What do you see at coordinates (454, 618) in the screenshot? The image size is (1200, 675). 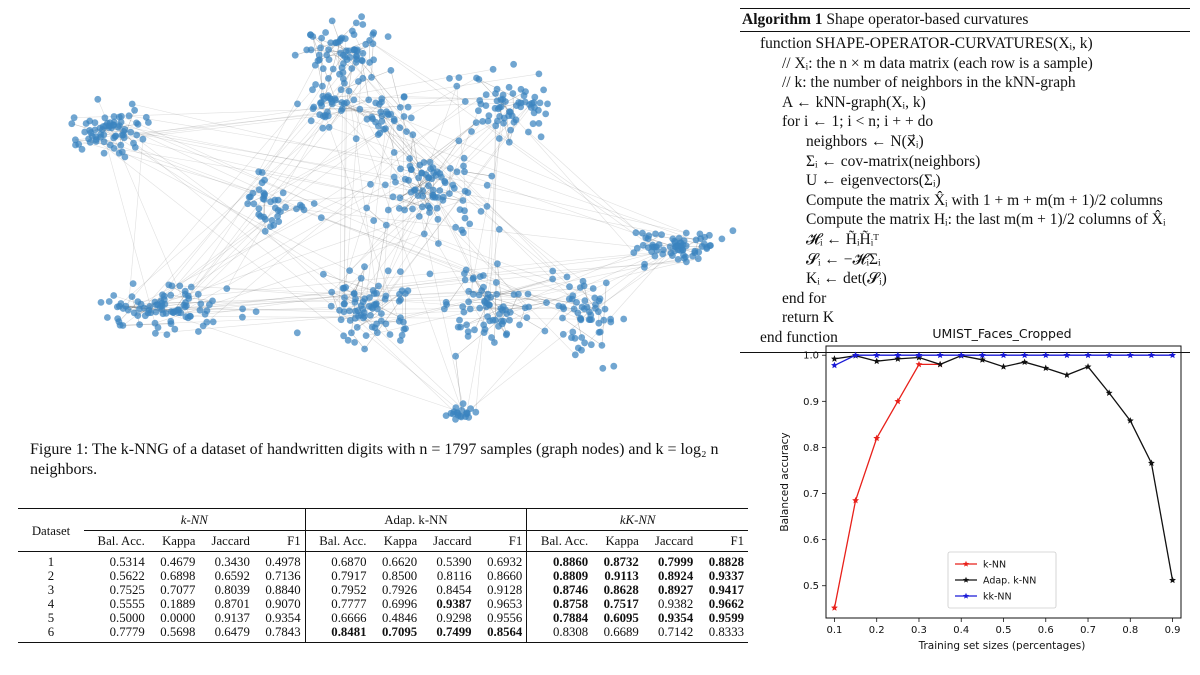 I see `value-cell: 0.9298` at bounding box center [454, 618].